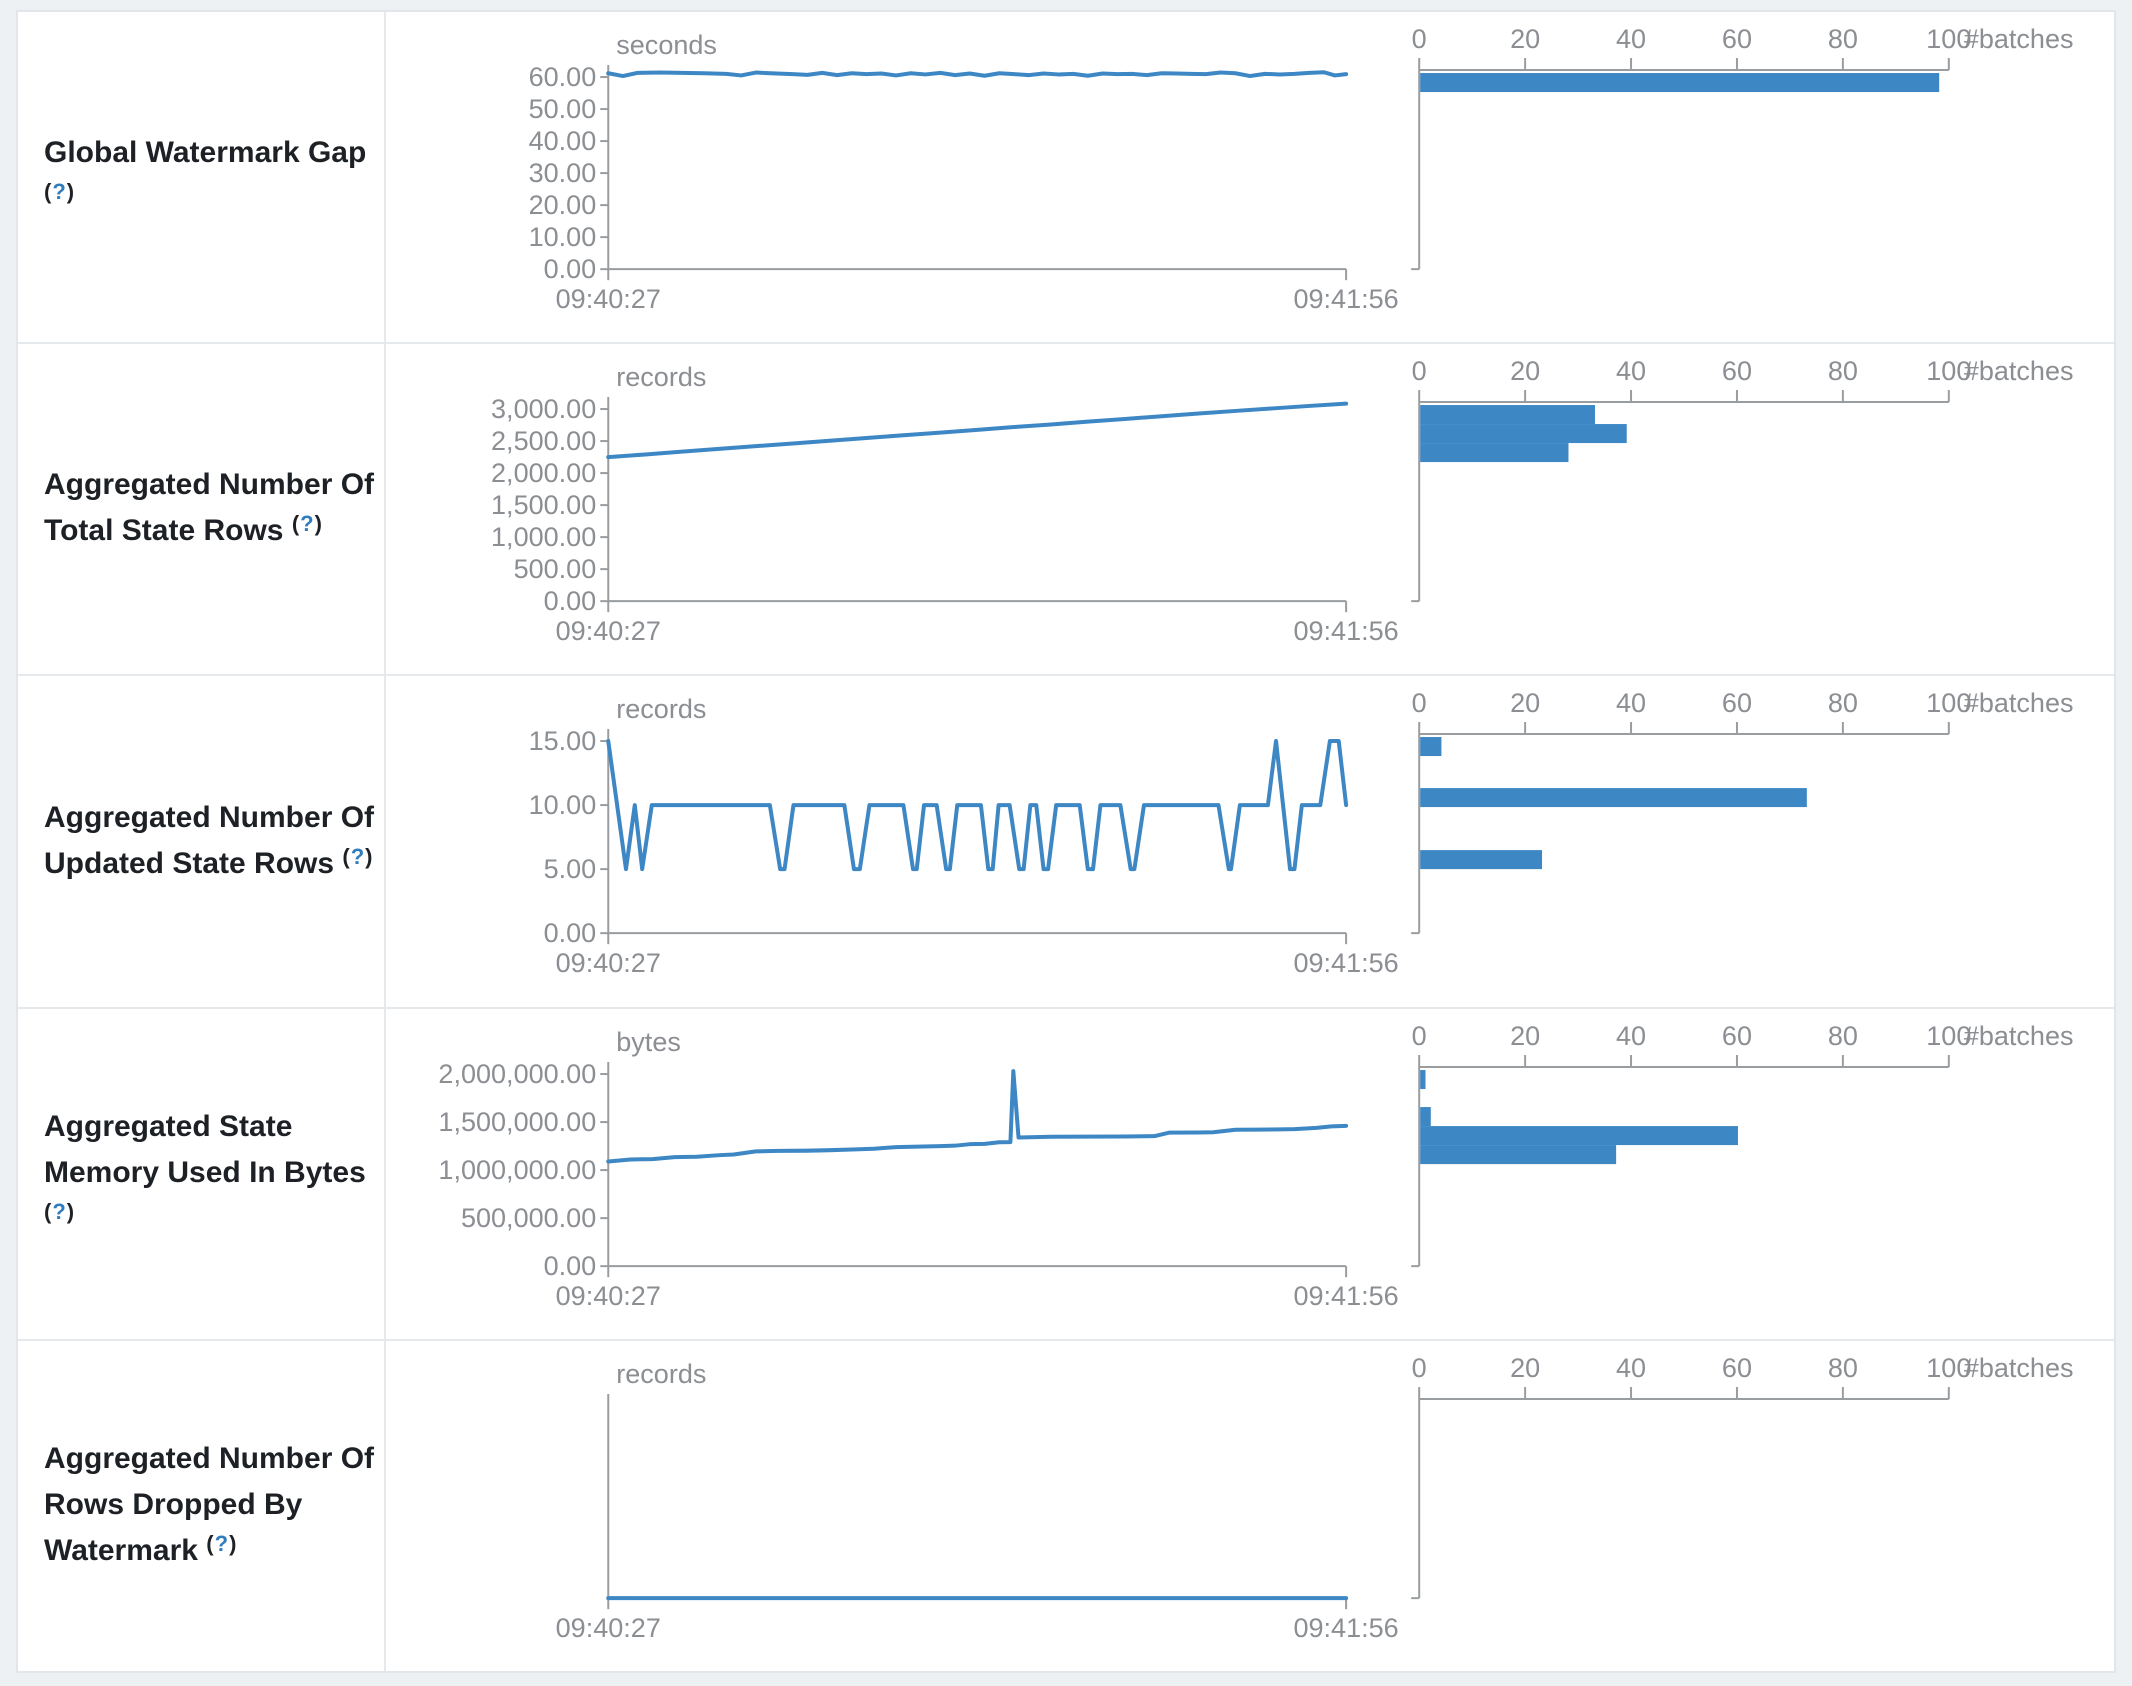  I want to click on svg-text: 40.00, so click(563, 141).